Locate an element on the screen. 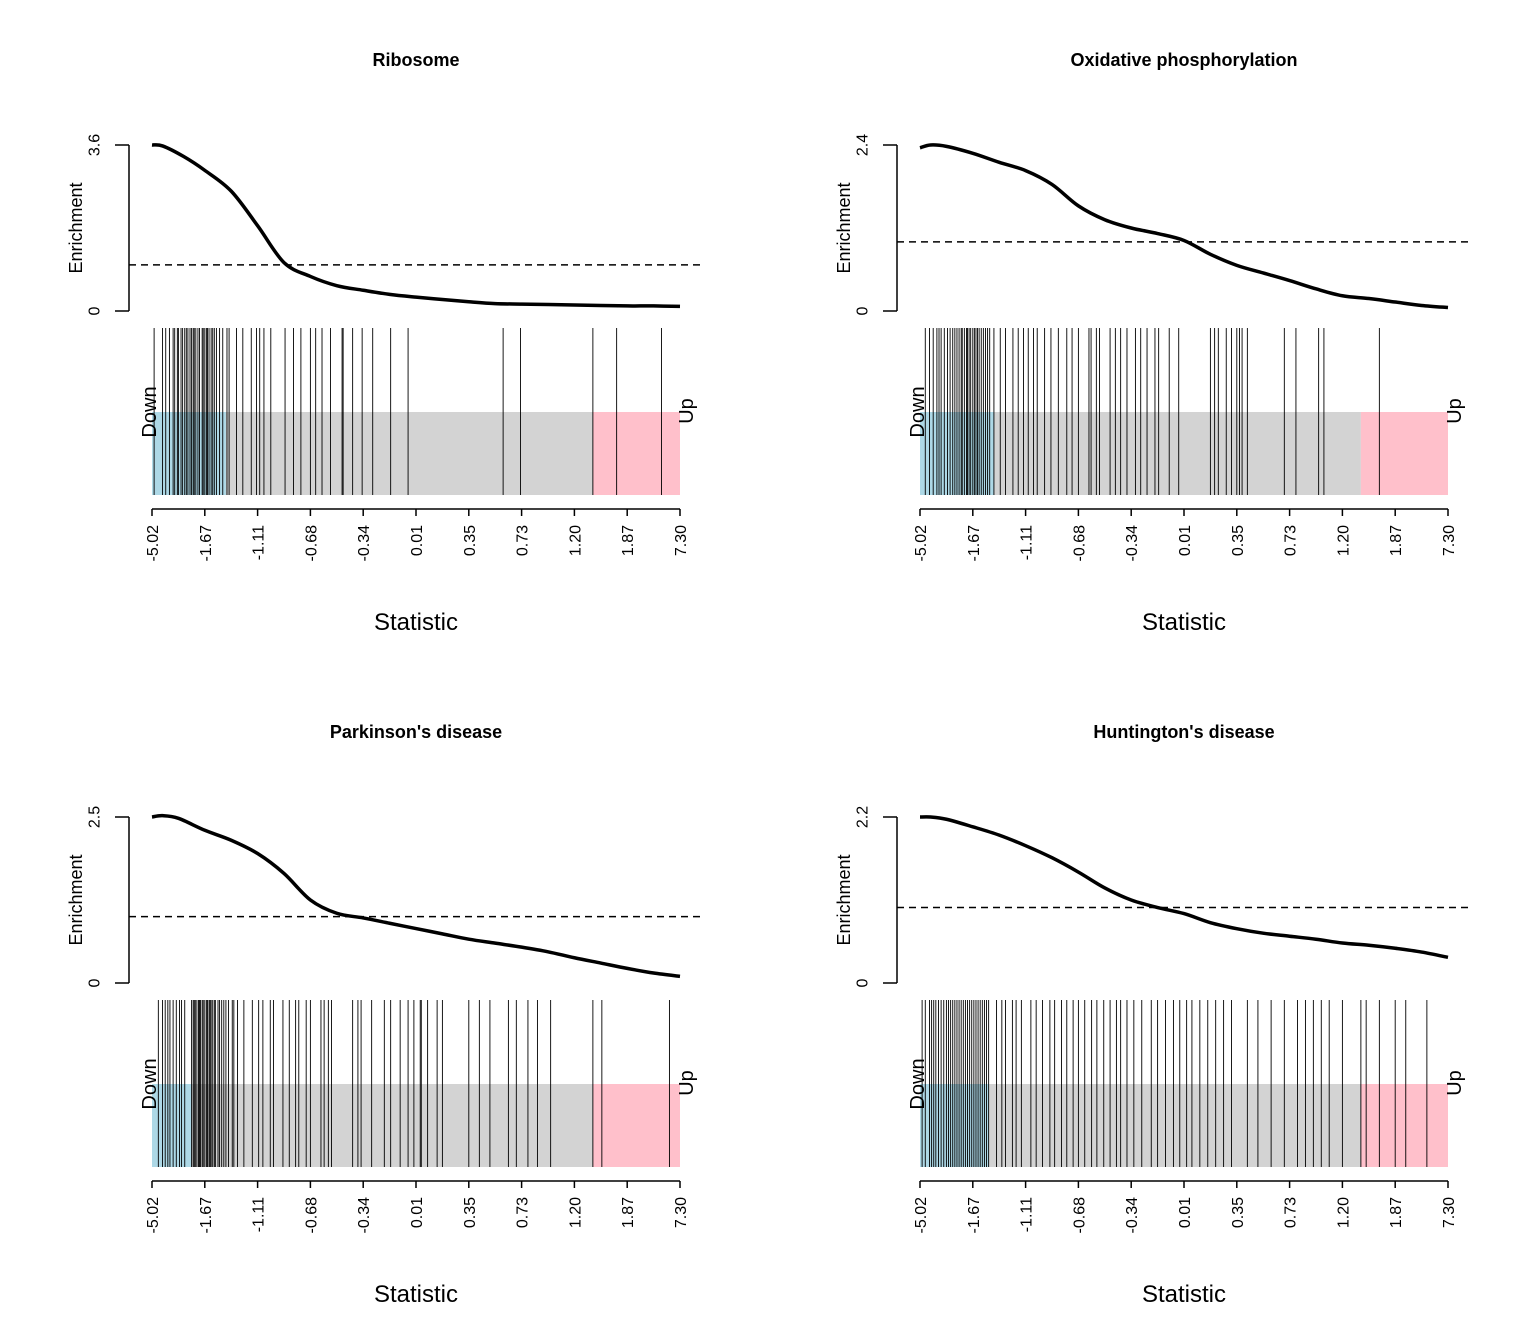 This screenshot has width=1536, height=1344. y-tick-label: 3.6 is located at coordinates (95, 145).